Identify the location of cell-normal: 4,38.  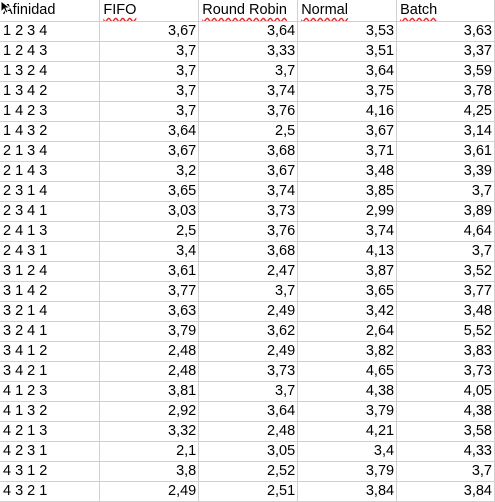
(347, 391).